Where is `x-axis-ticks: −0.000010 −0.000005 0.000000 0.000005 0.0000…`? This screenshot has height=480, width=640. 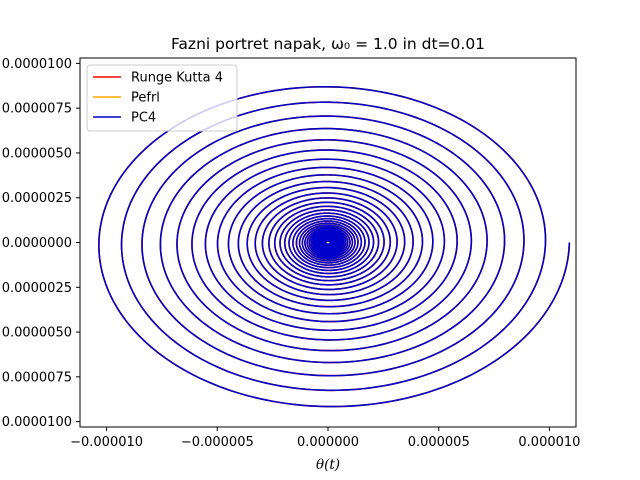
x-axis-ticks: −0.000010 −0.000005 0.000000 0.000005 0.0000… is located at coordinates (325, 438).